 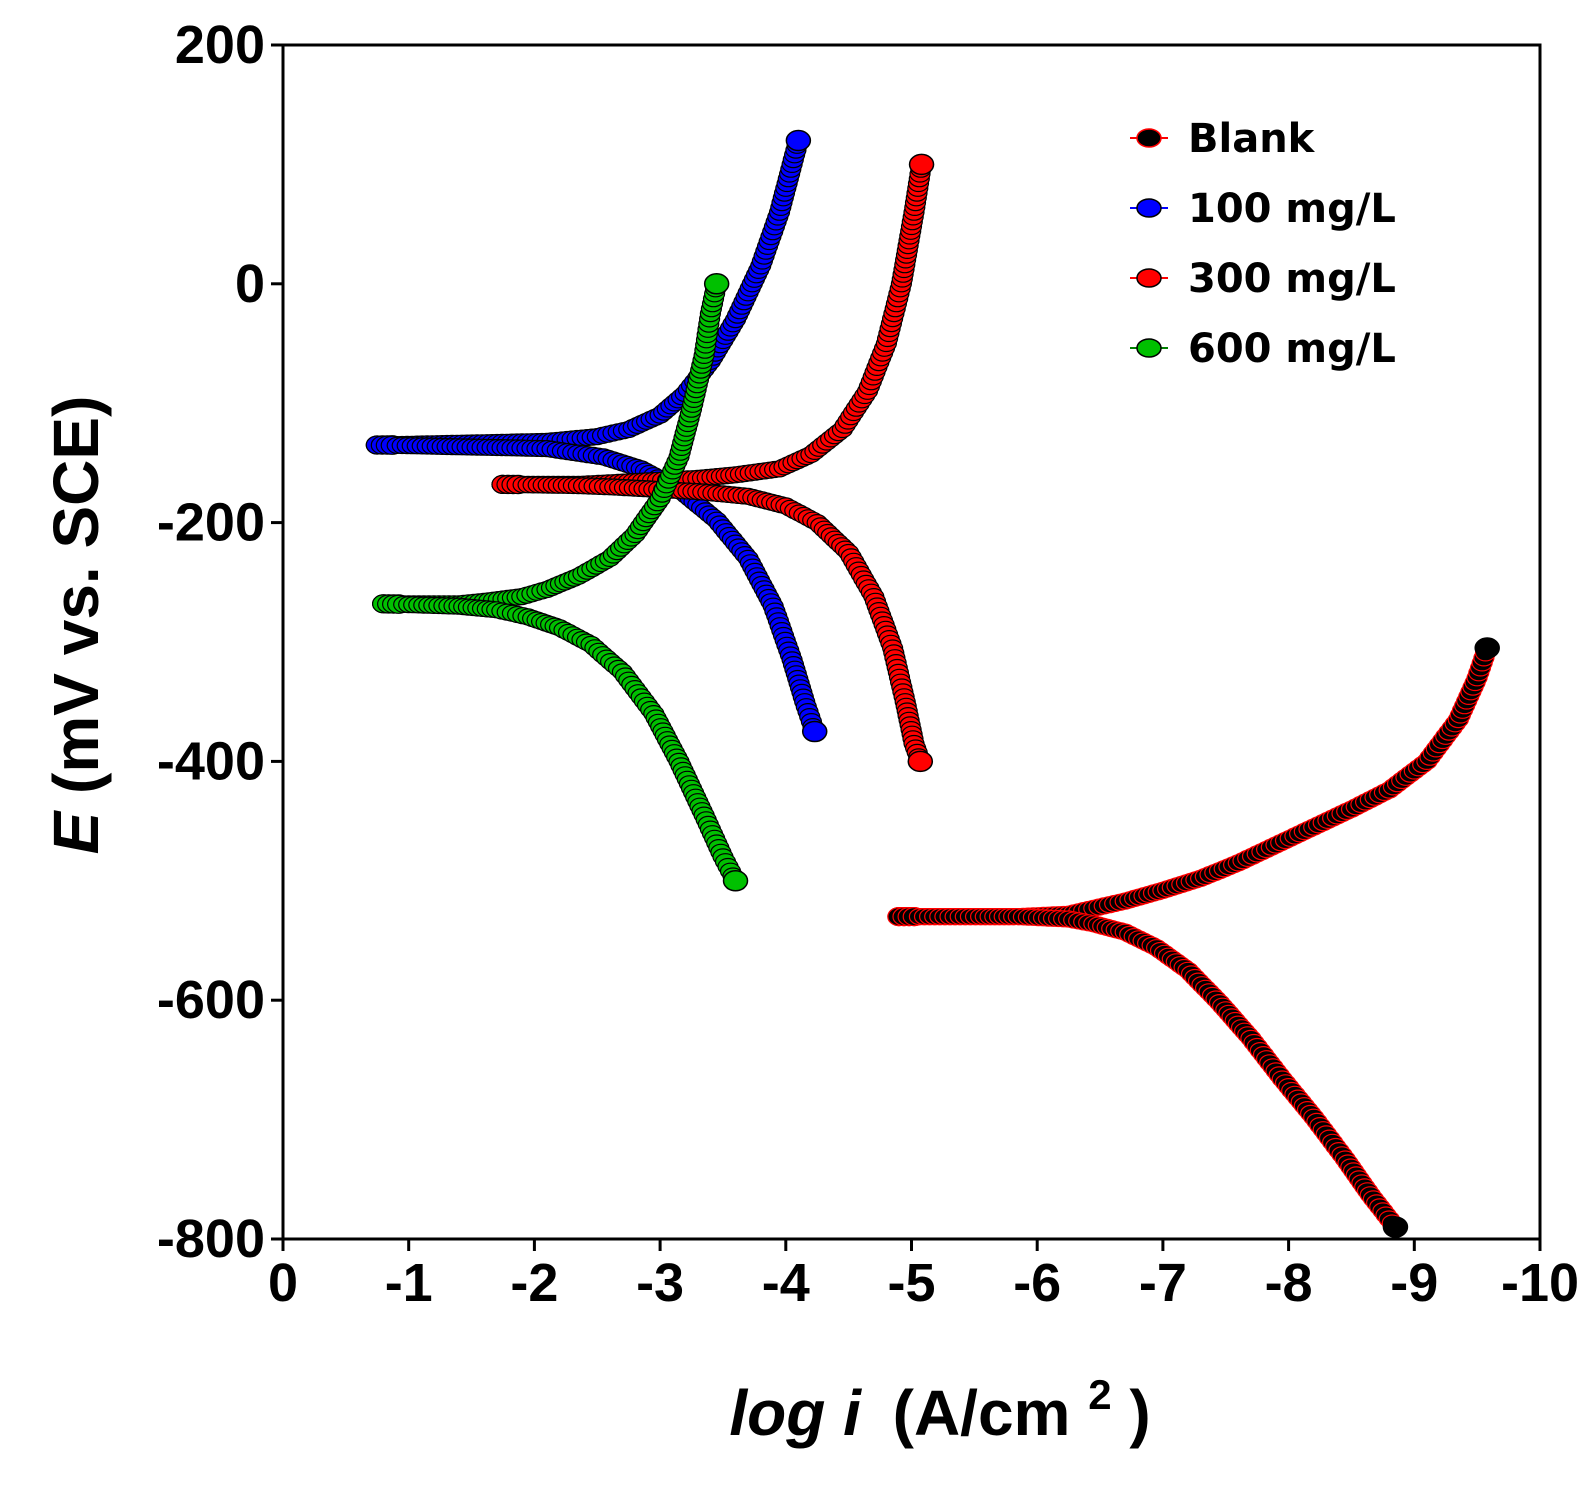 I want to click on y-axis-title: E (mV vs. SCE), so click(x=76, y=625).